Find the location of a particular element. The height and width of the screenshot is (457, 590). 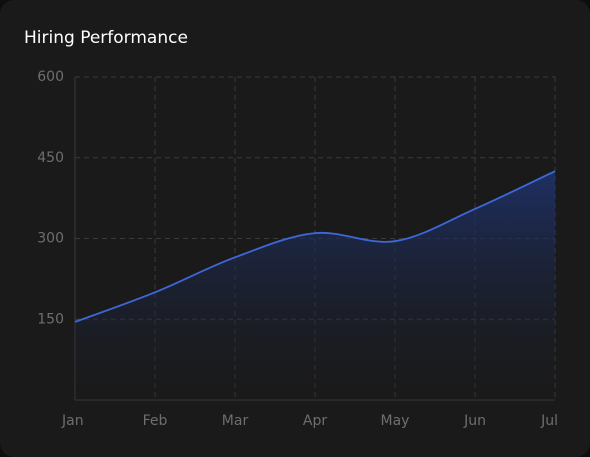

x-tick-label: May is located at coordinates (395, 421).